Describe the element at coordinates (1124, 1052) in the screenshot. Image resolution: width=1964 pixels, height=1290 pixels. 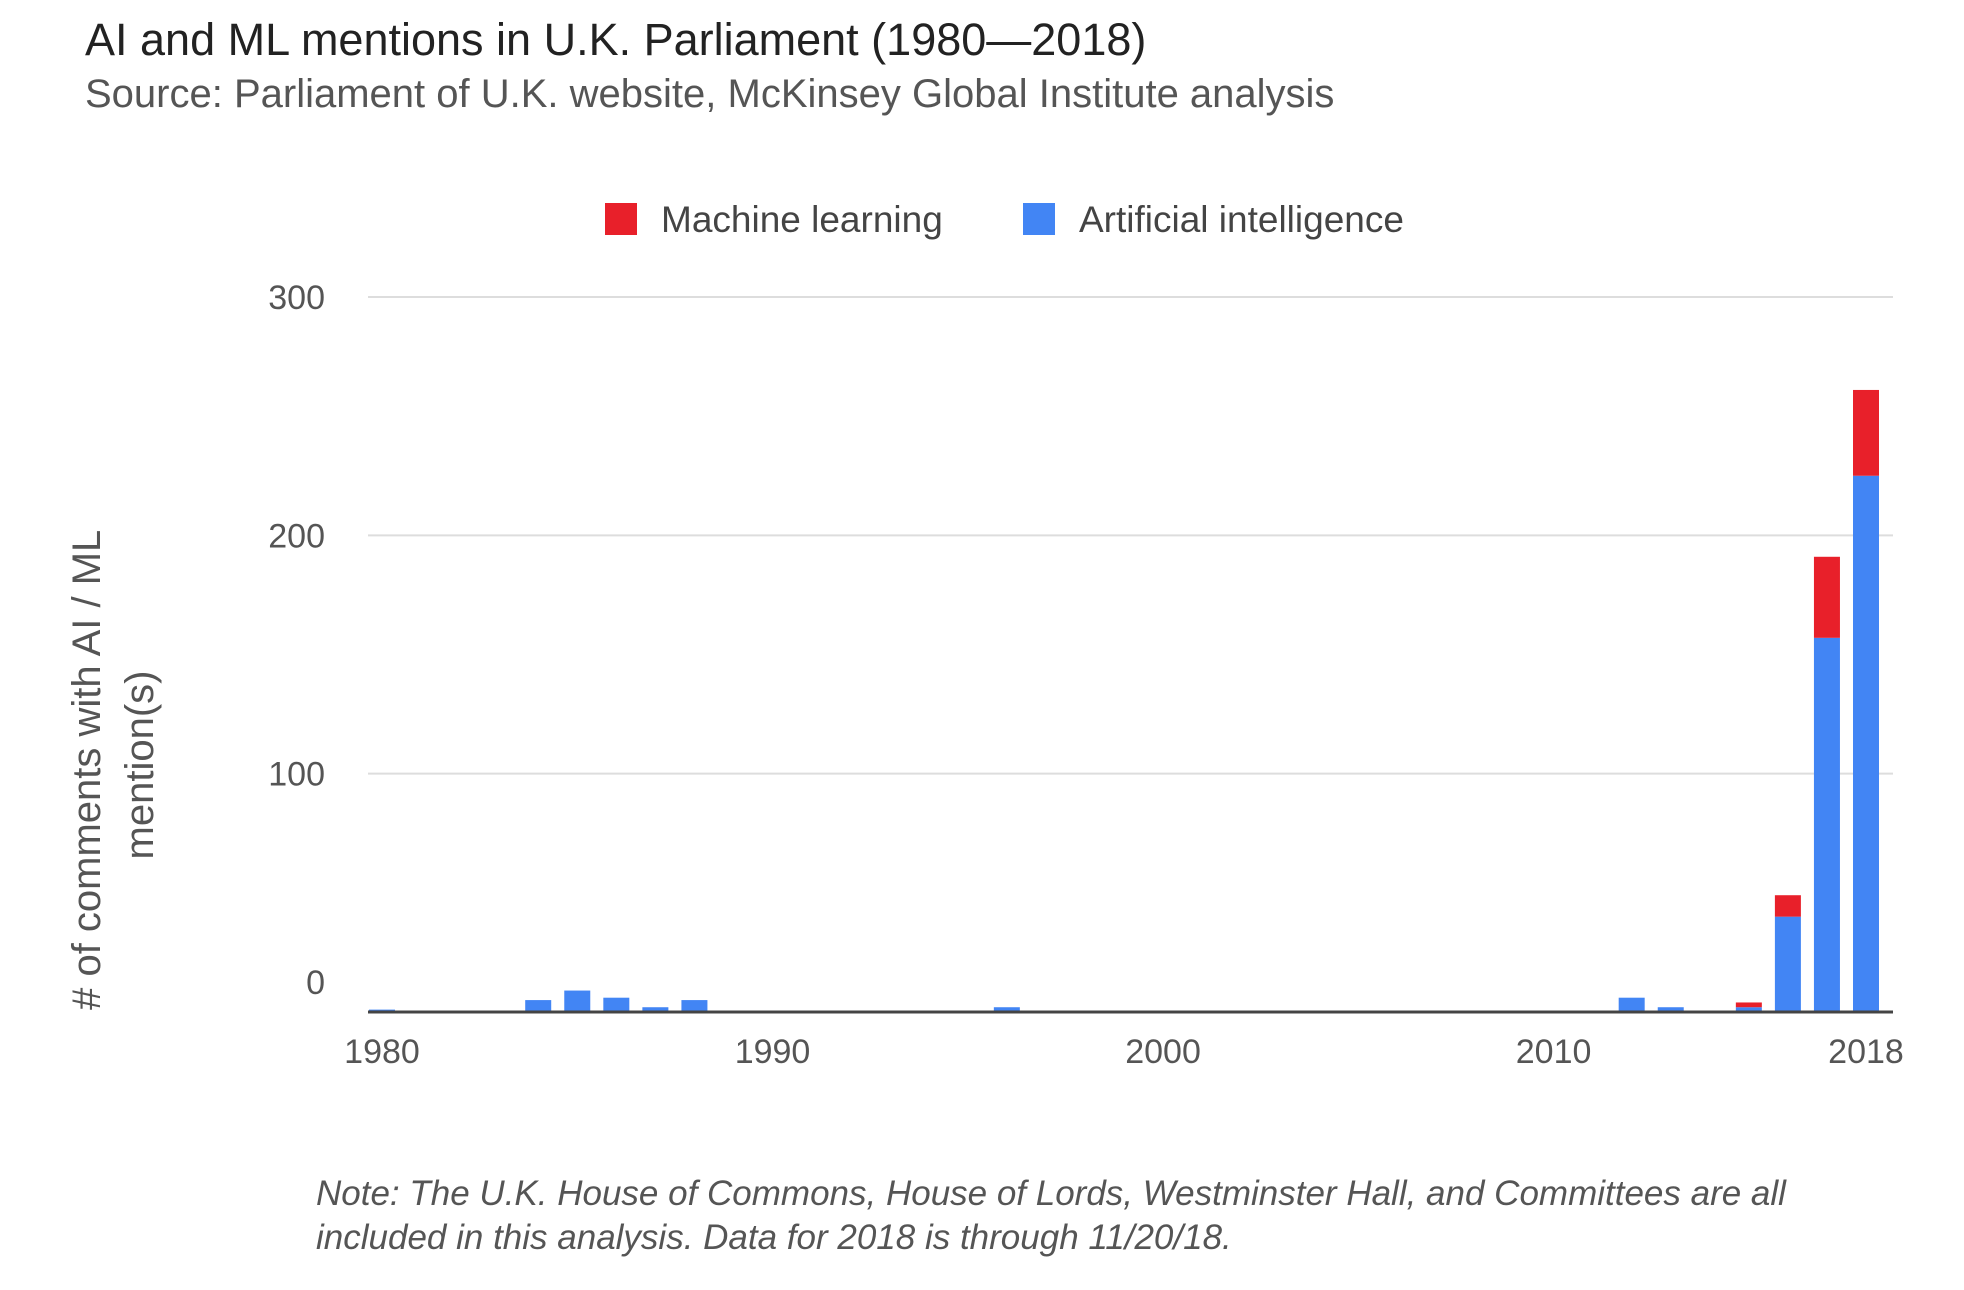
I see `x-axis-ticks: 1980 1990 2000 2010 2018` at that location.